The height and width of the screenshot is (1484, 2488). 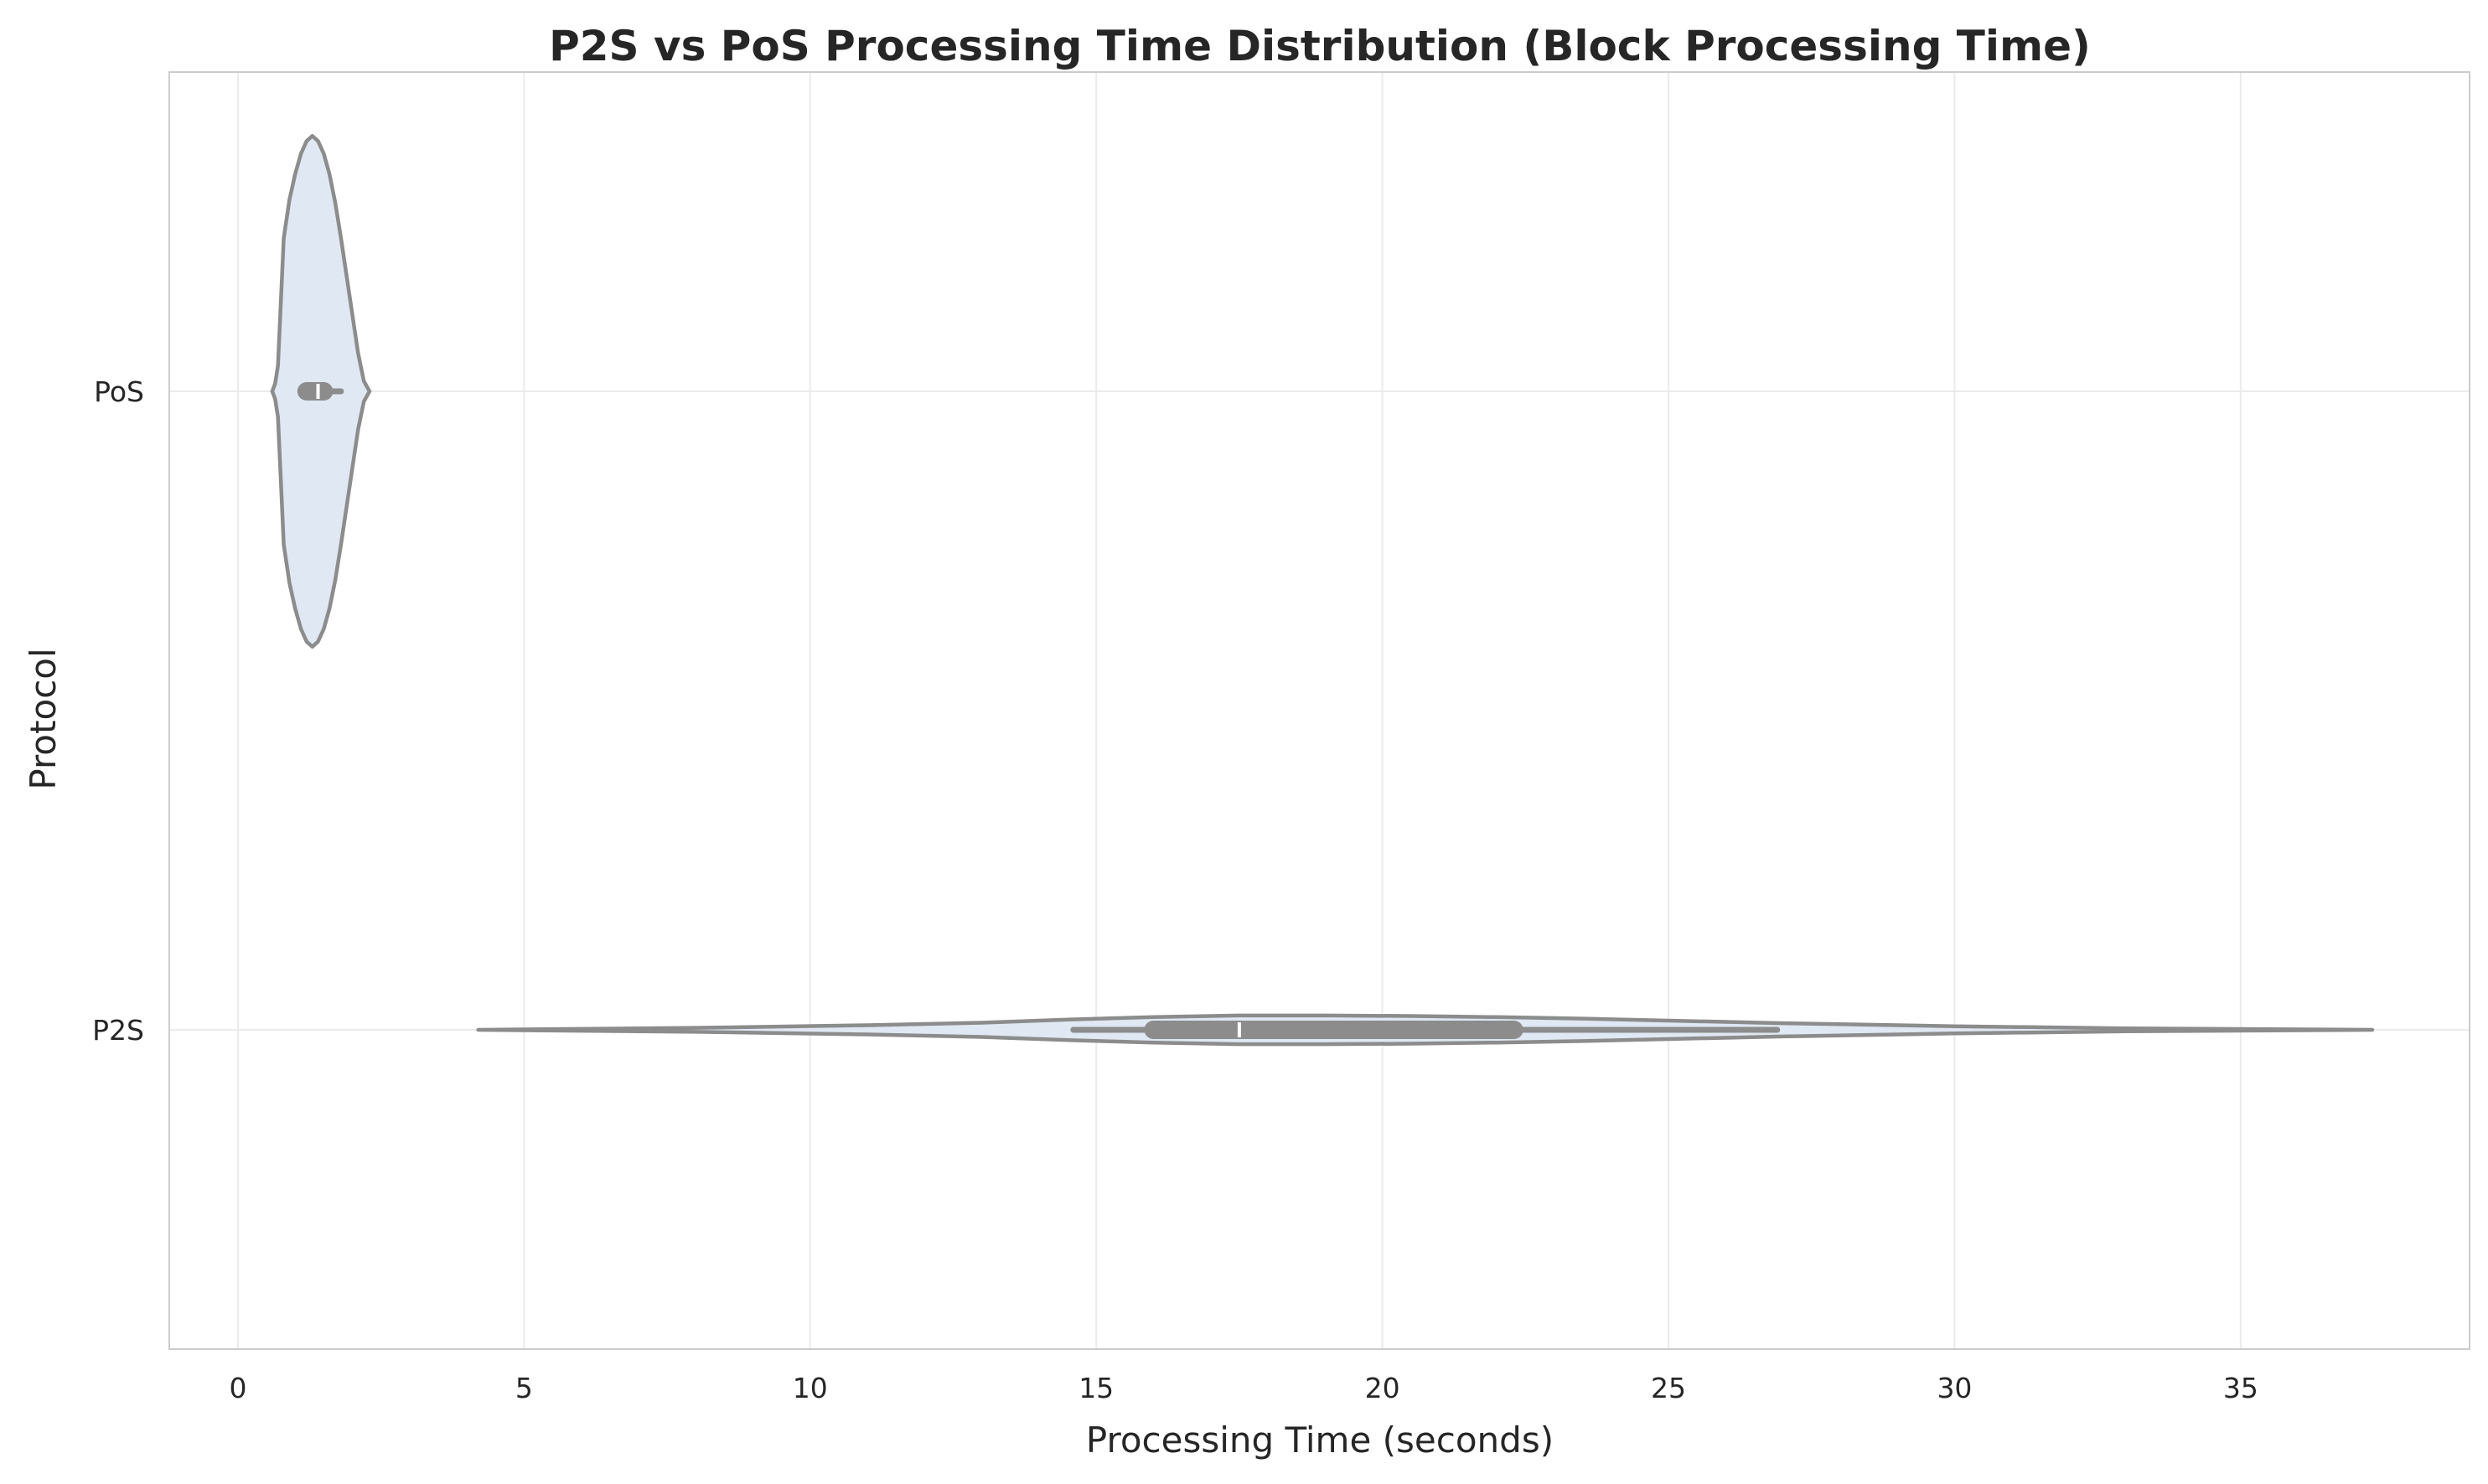 What do you see at coordinates (1320, 1440) in the screenshot?
I see `x-axis-label: Processing Time (seconds)` at bounding box center [1320, 1440].